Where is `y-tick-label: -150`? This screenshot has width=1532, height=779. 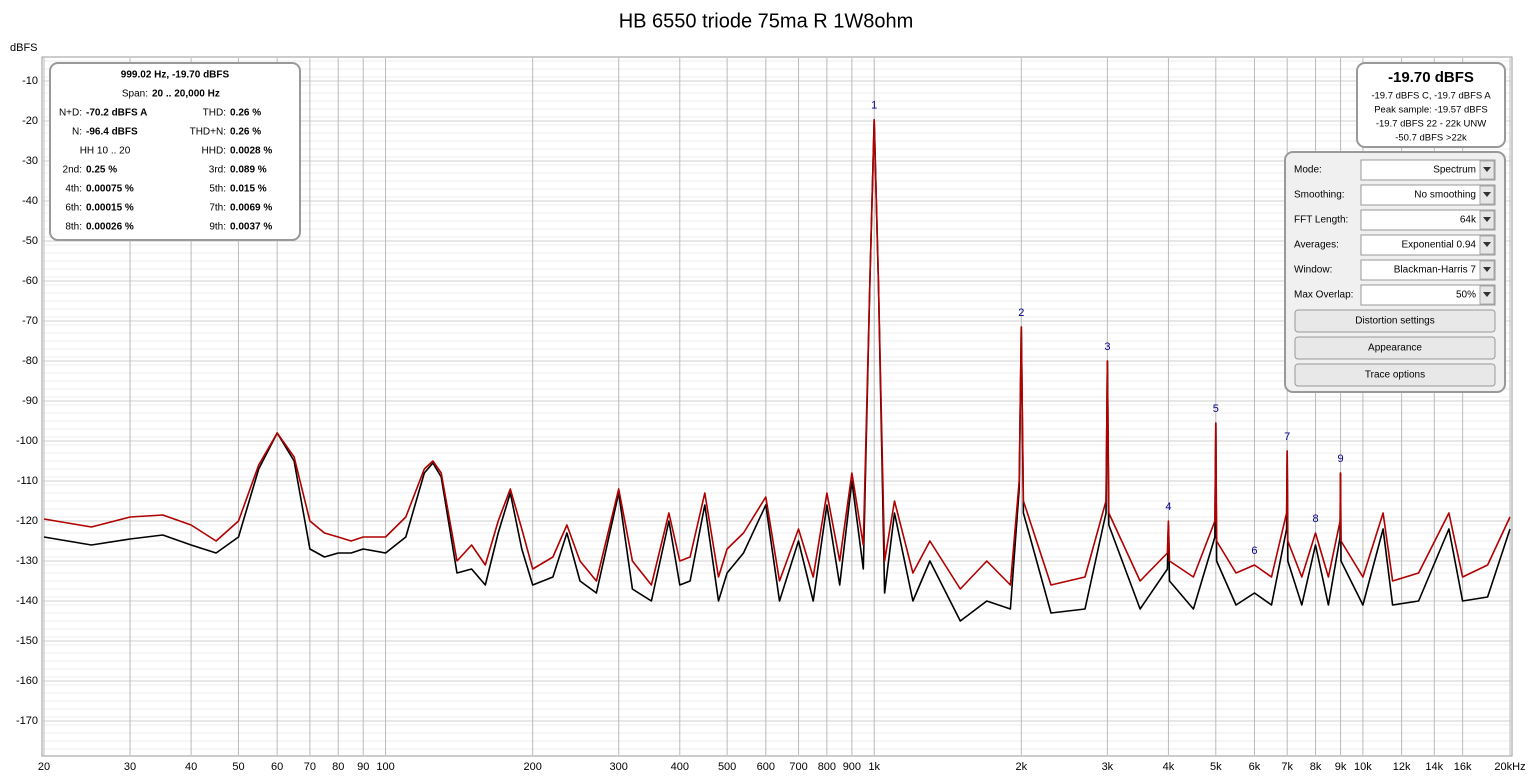 y-tick-label: -150 is located at coordinates (27, 641).